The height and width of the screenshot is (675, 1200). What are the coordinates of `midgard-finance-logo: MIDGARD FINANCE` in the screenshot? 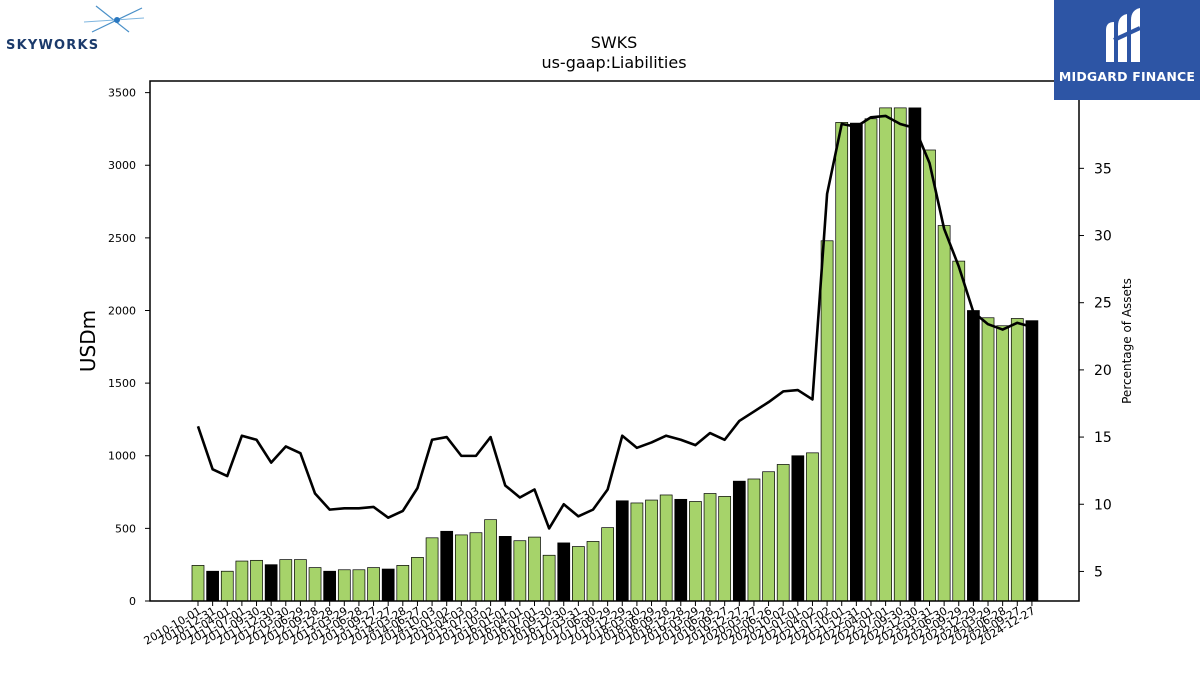 It's located at (1127, 50).